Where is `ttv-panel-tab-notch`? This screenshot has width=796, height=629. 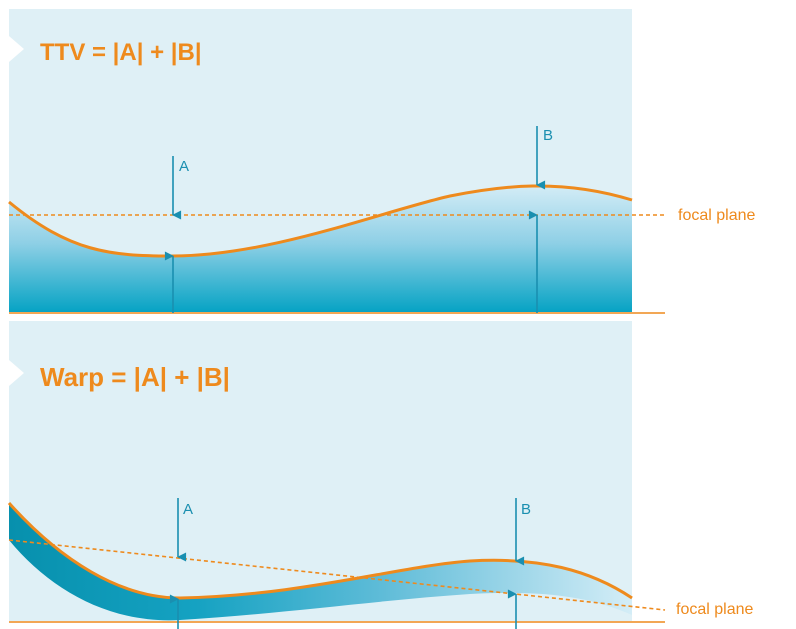
ttv-panel-tab-notch is located at coordinates (16, 49).